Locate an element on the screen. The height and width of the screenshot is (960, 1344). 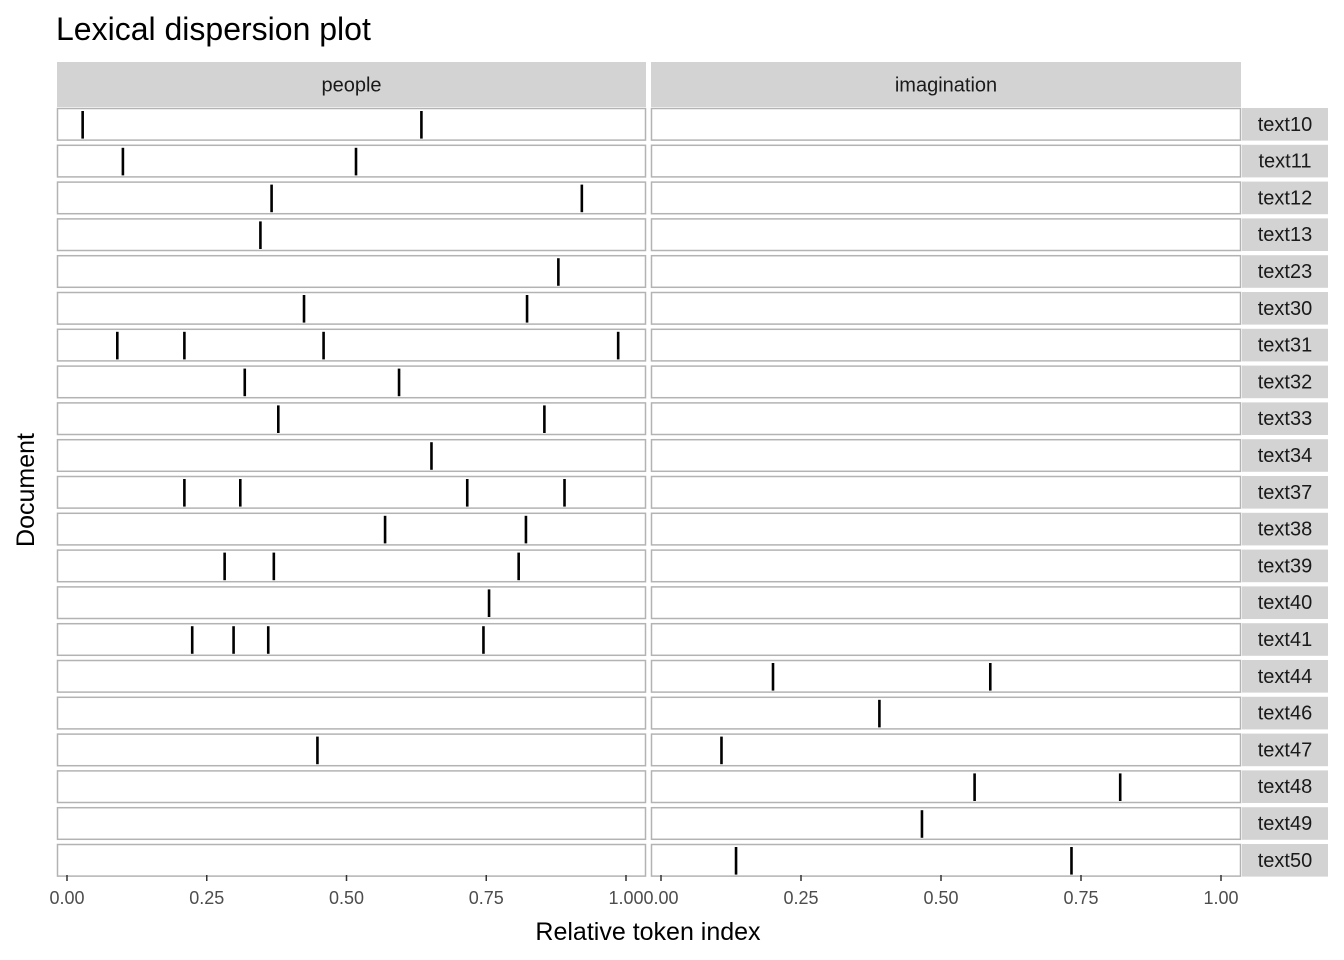
row-strip-text44: text44 is located at coordinates (1285, 676).